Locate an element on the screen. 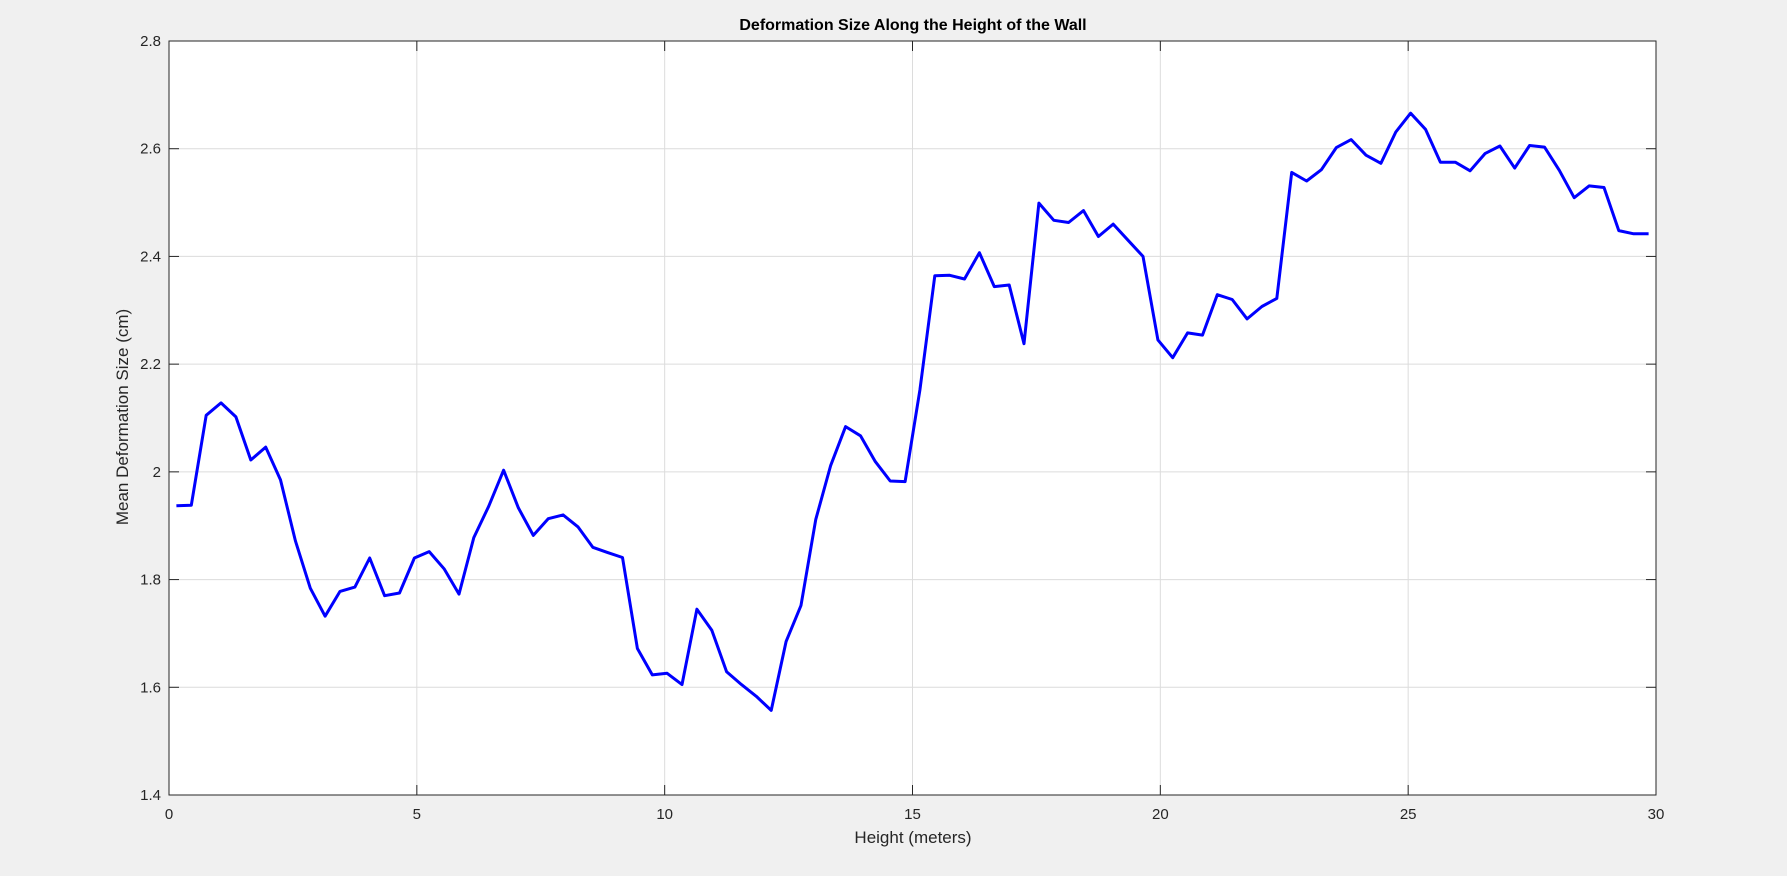 The width and height of the screenshot is (1787, 876). y-tick-label: 2 is located at coordinates (157, 472).